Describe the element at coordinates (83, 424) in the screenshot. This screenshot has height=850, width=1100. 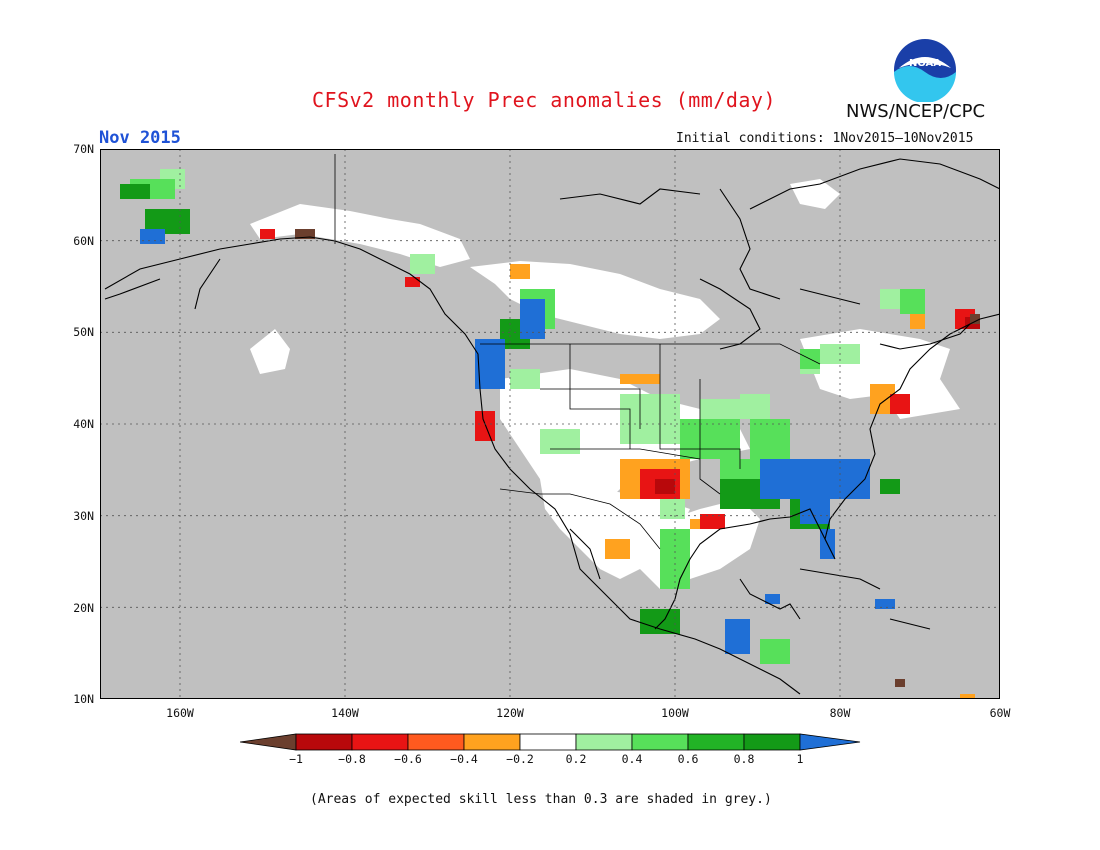
I see `lat-label: 40N` at that location.